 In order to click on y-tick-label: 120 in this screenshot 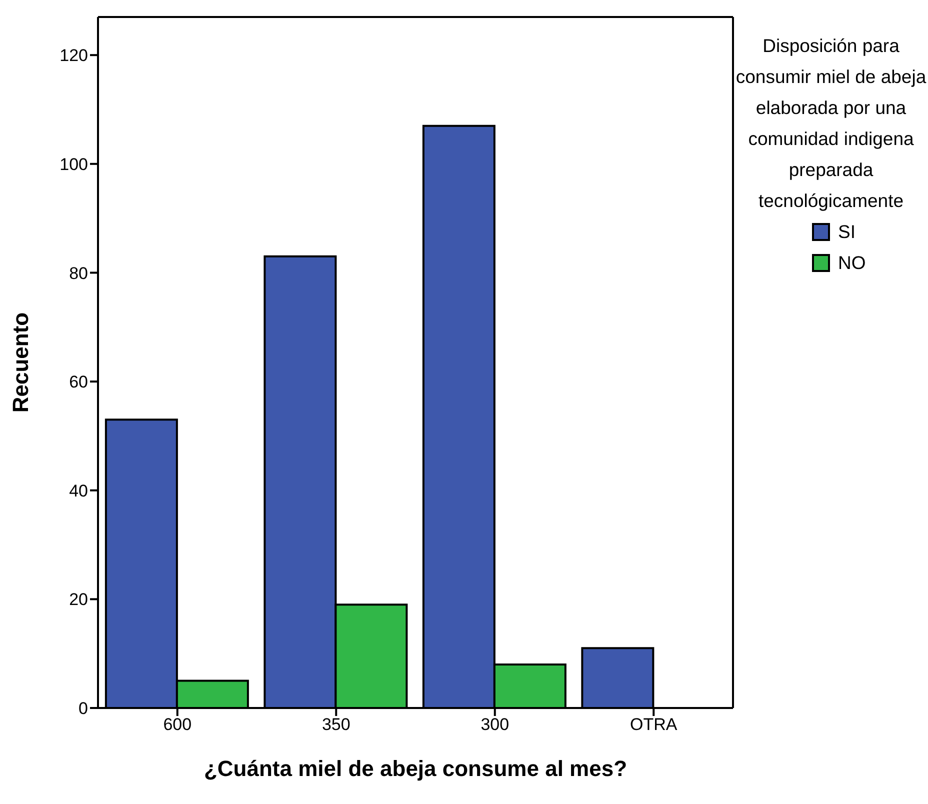, I will do `click(74, 56)`.